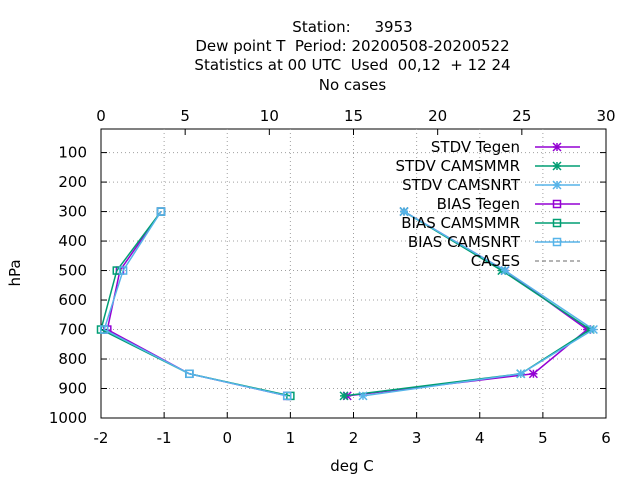 This screenshot has width=640, height=480. Describe the element at coordinates (353, 116) in the screenshot. I see `x2-tick-label: 15` at that location.